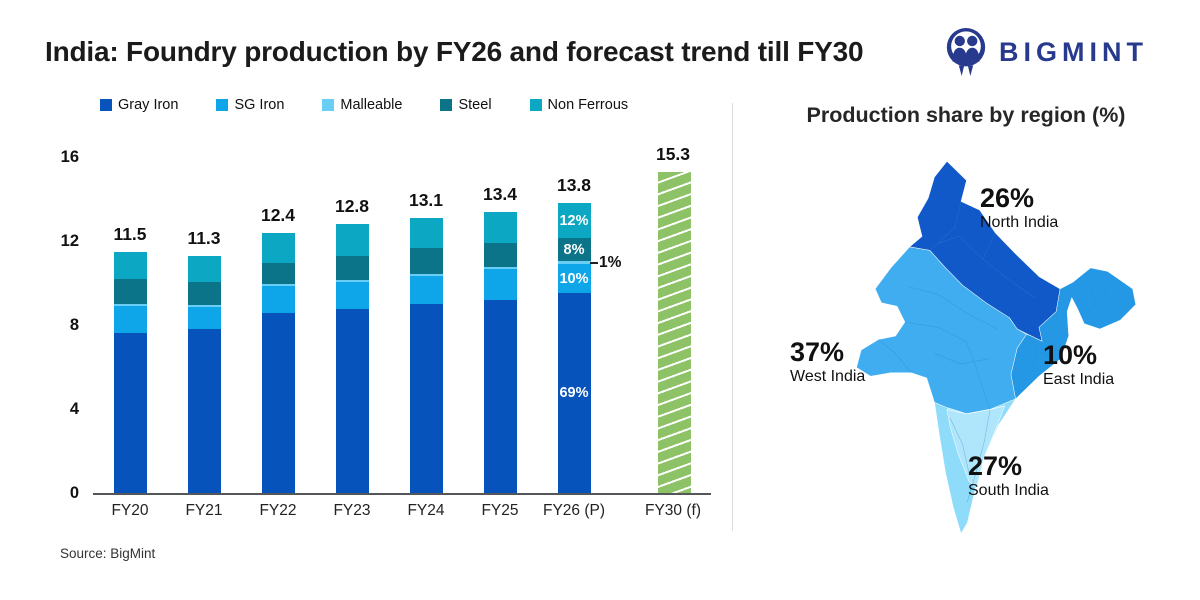 The height and width of the screenshot is (600, 1200). I want to click on region-label-north: 26% North India, so click(1019, 208).